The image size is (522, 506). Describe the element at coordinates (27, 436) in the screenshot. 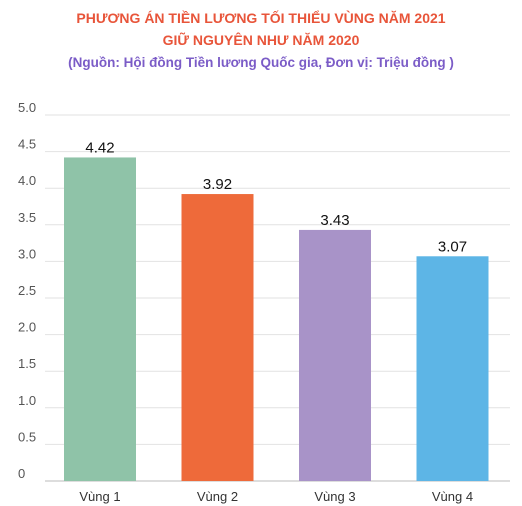

I see `y-tick-label: 0.5` at that location.